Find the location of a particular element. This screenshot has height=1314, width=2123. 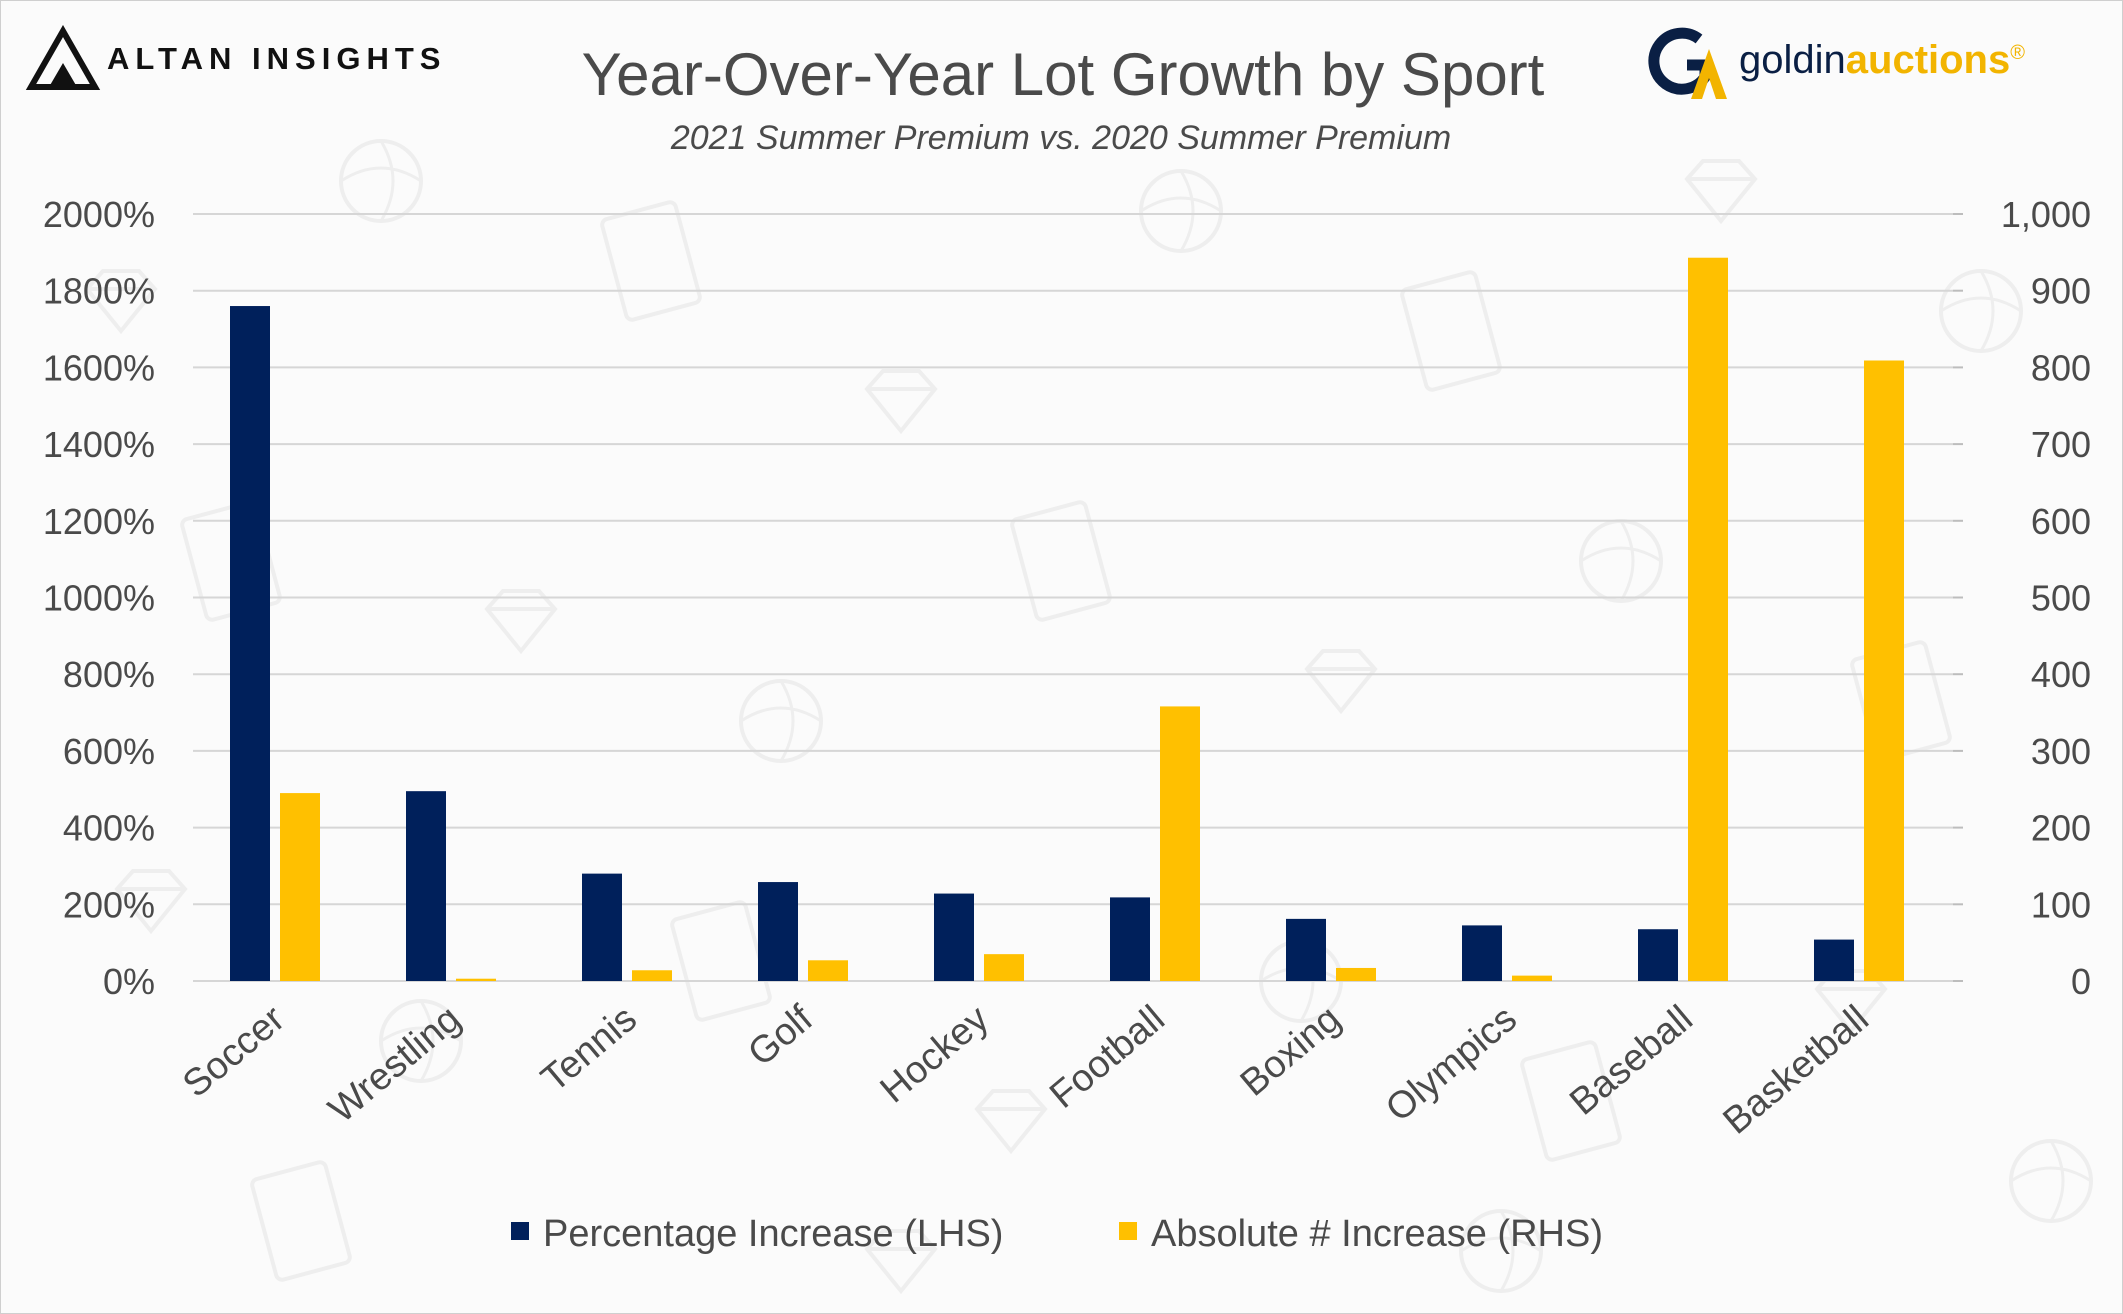

category-label: Hockey is located at coordinates (935, 1055).